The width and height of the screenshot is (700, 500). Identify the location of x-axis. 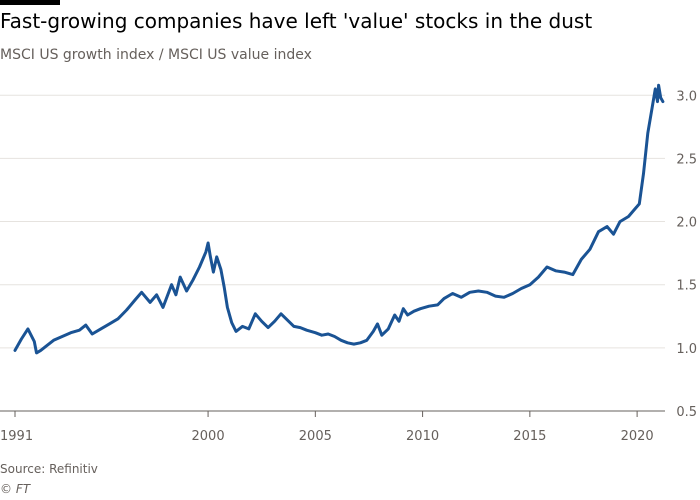
(332, 413).